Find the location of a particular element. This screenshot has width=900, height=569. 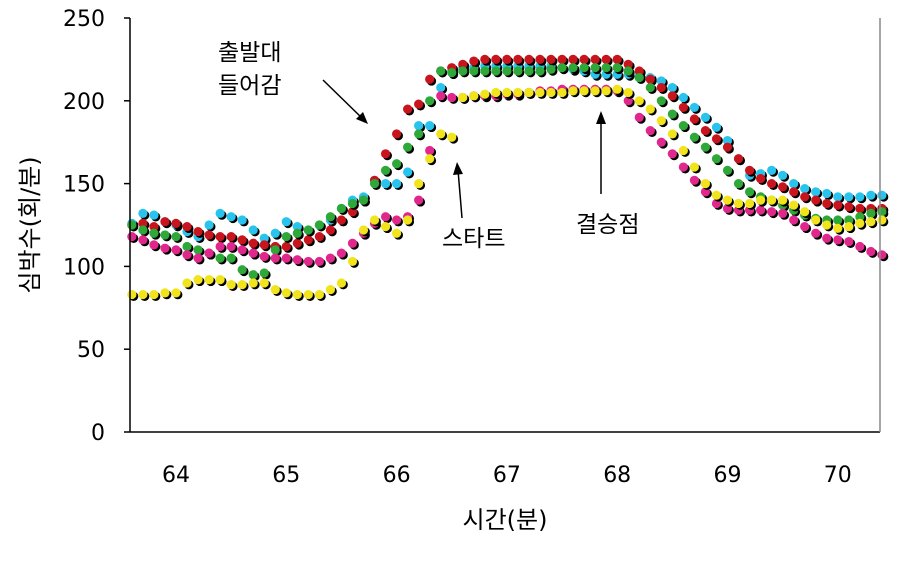

annotation-finish: 결승점 is located at coordinates (607, 225).